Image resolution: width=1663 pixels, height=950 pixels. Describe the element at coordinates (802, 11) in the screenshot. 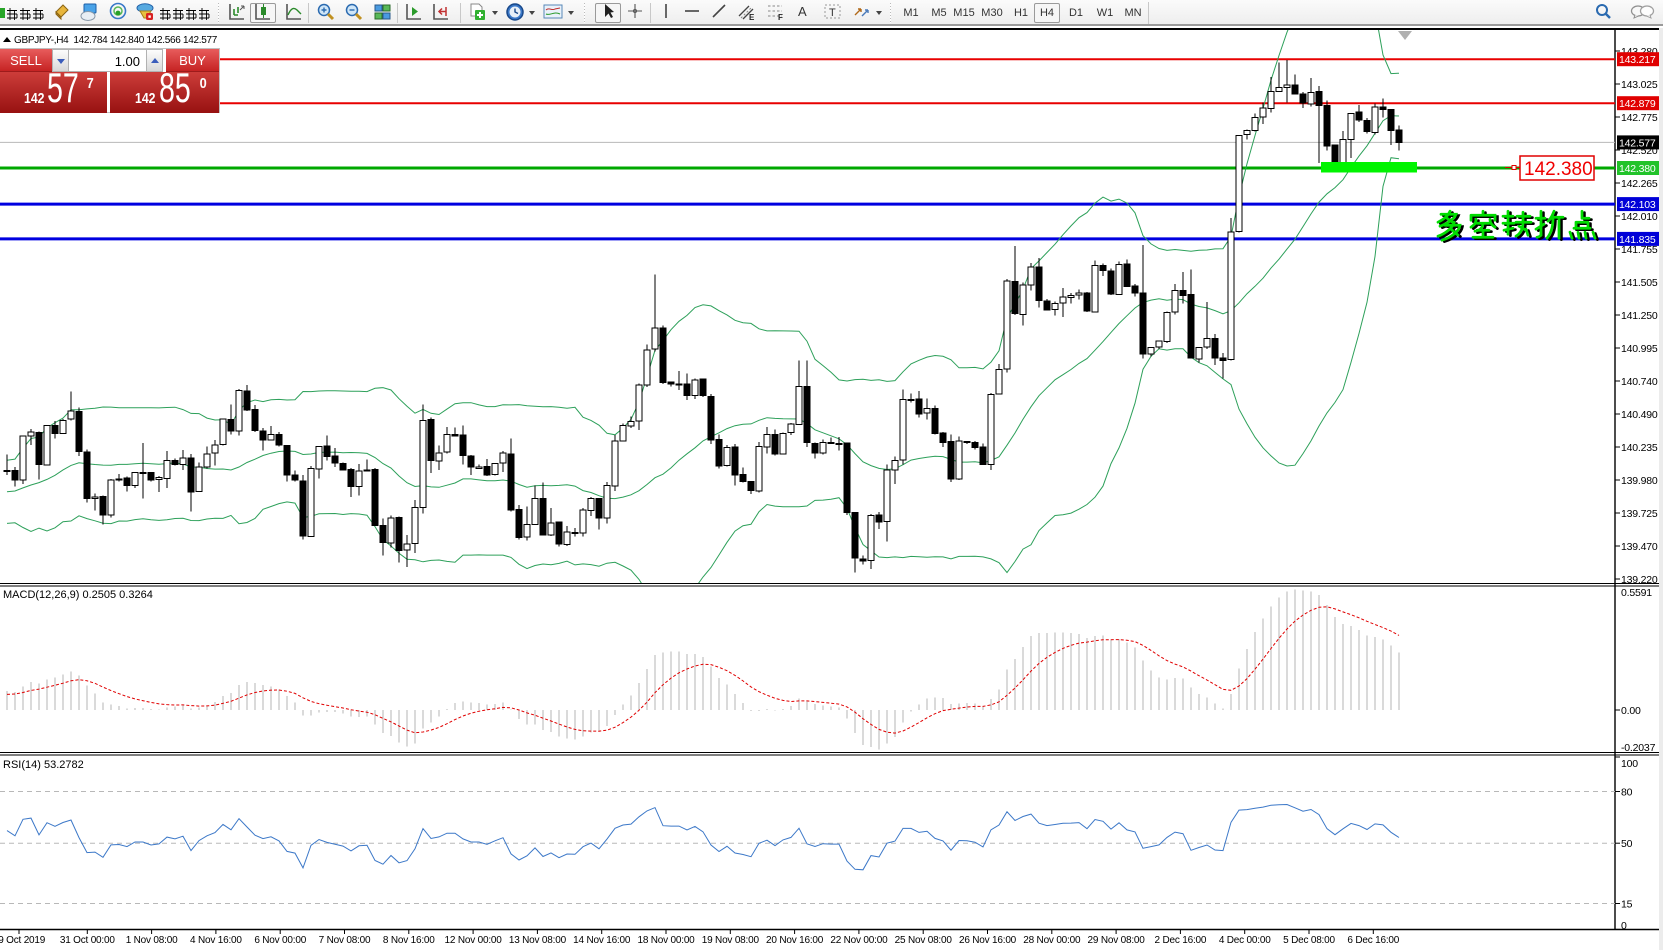

I see `svg-text: A` at that location.